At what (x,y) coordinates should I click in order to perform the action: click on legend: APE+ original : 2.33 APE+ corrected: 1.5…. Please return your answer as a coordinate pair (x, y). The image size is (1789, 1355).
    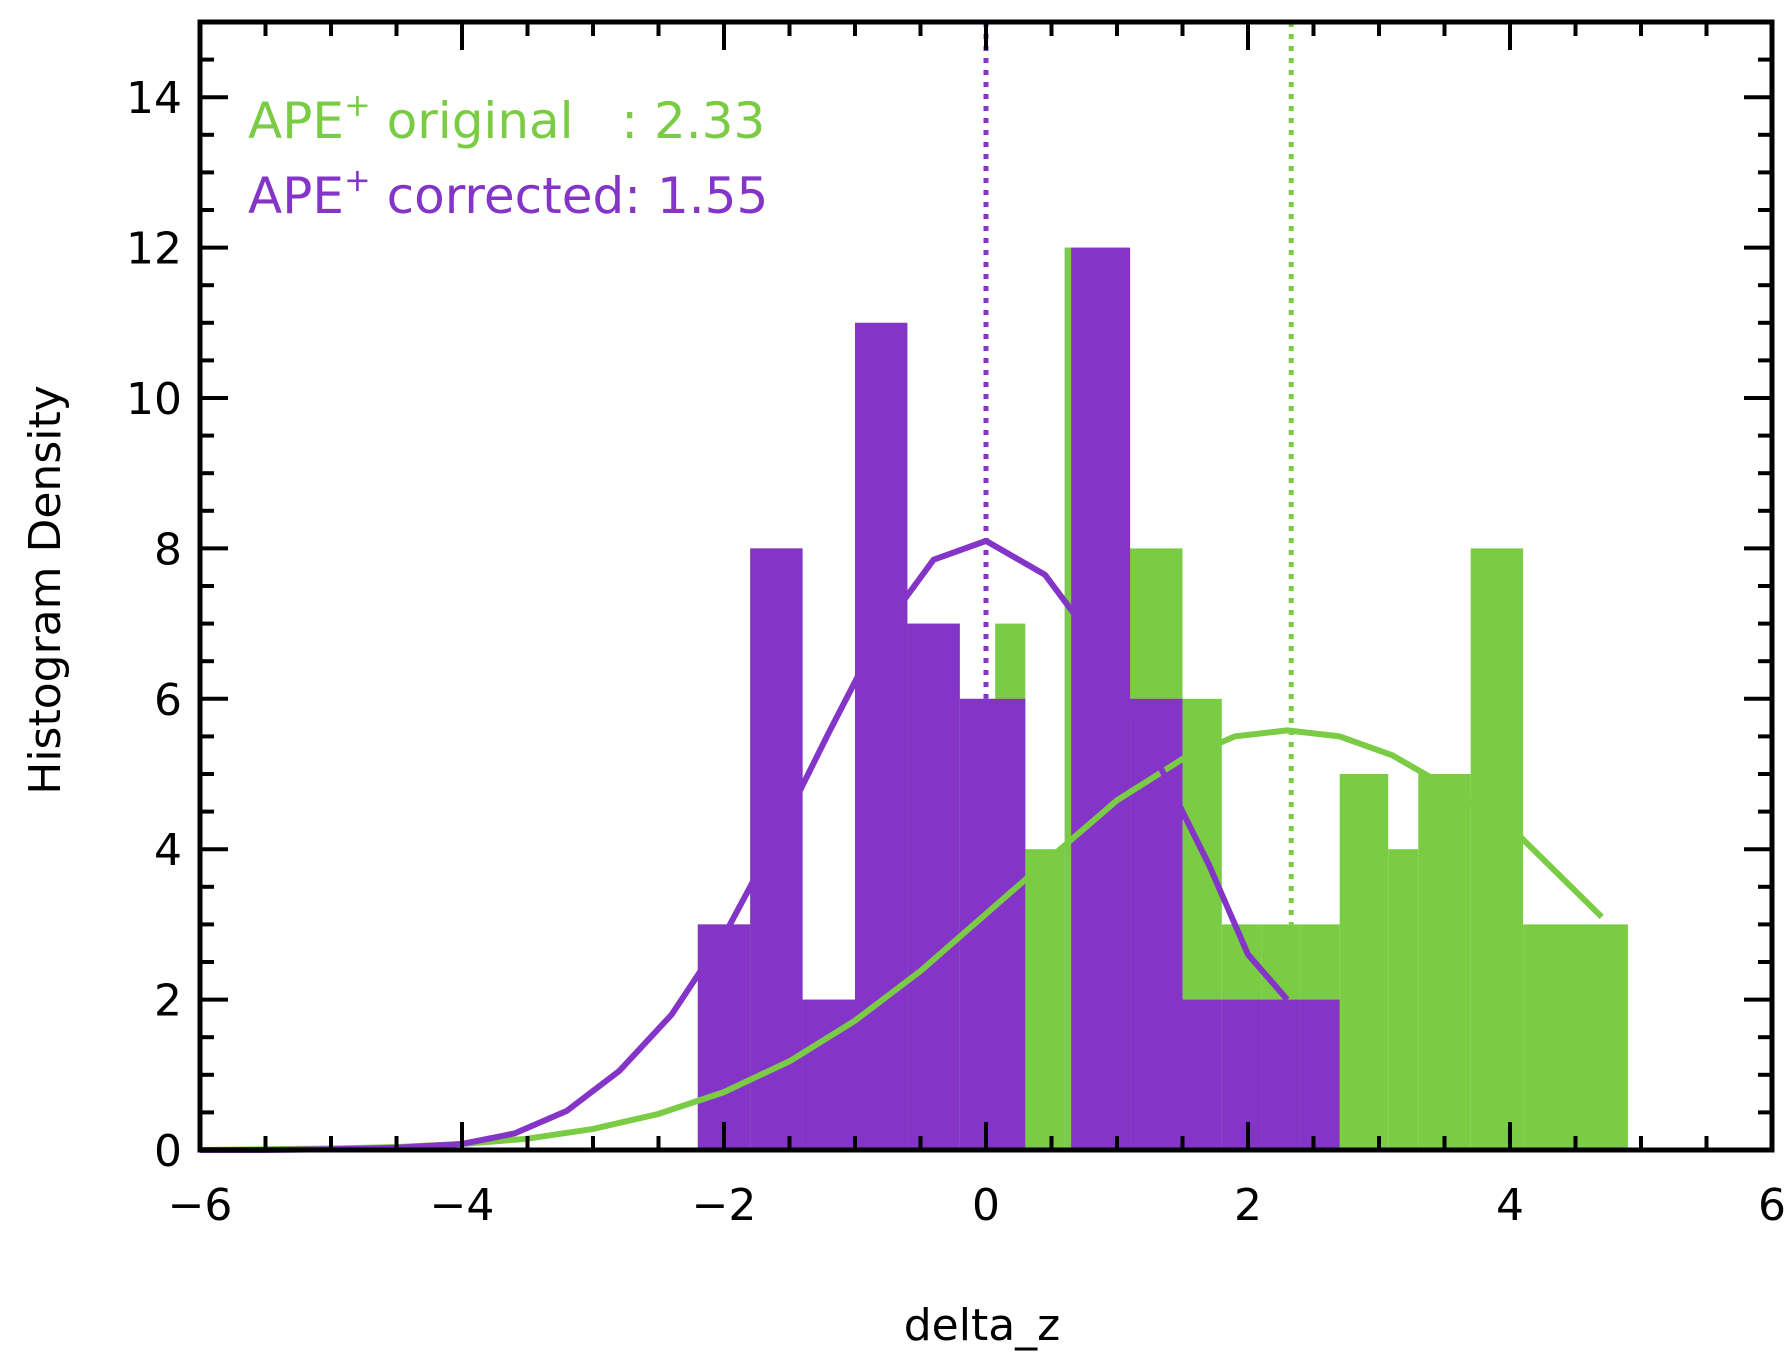
    Looking at the image, I should click on (508, 155).